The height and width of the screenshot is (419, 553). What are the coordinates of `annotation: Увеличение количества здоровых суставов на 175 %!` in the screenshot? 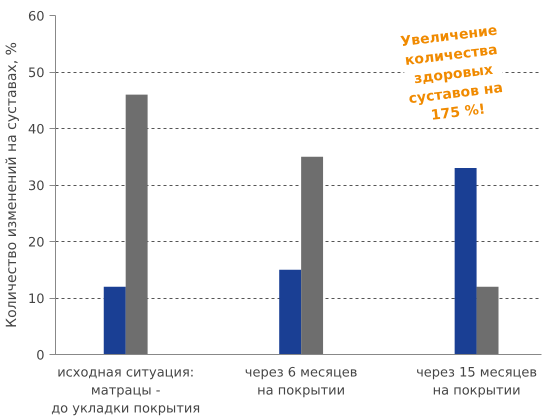 It's located at (452, 73).